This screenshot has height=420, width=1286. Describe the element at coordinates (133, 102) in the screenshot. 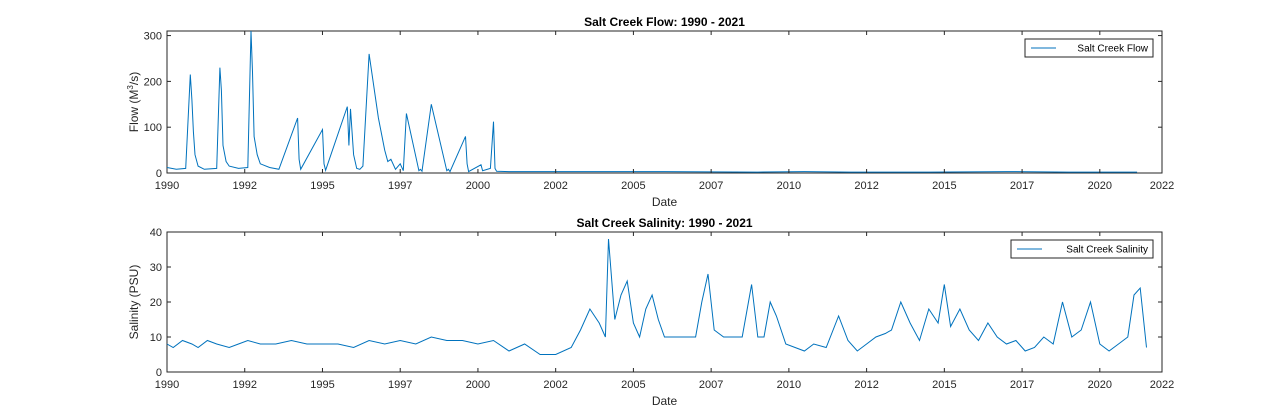

I see `y-axis-label: Flow (M3/s)` at that location.